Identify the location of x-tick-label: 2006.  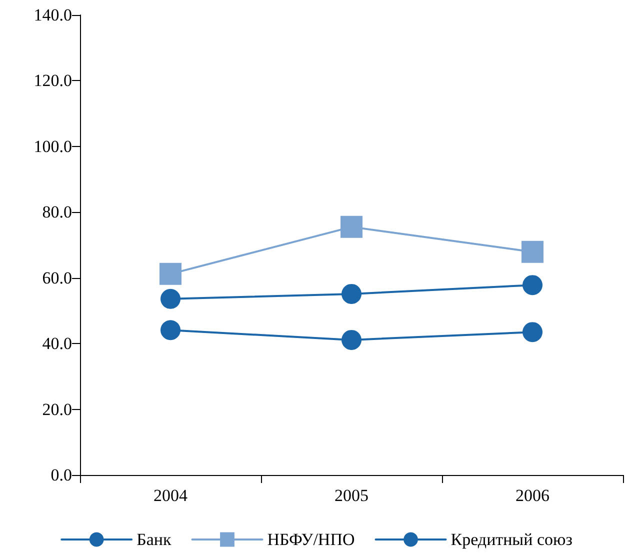
(533, 495).